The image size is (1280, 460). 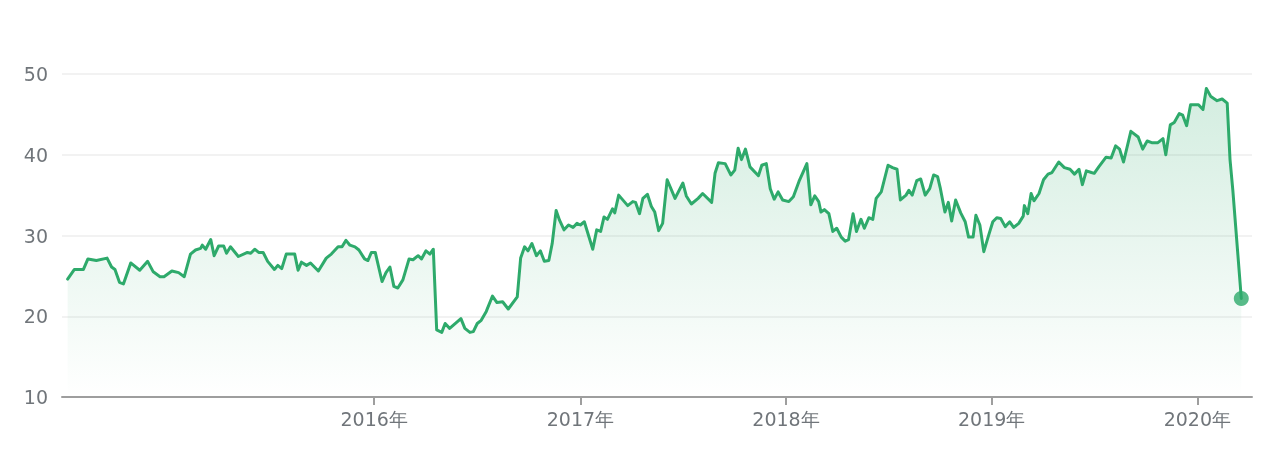 I want to click on x-tick-label: 2016年, so click(x=374, y=418).